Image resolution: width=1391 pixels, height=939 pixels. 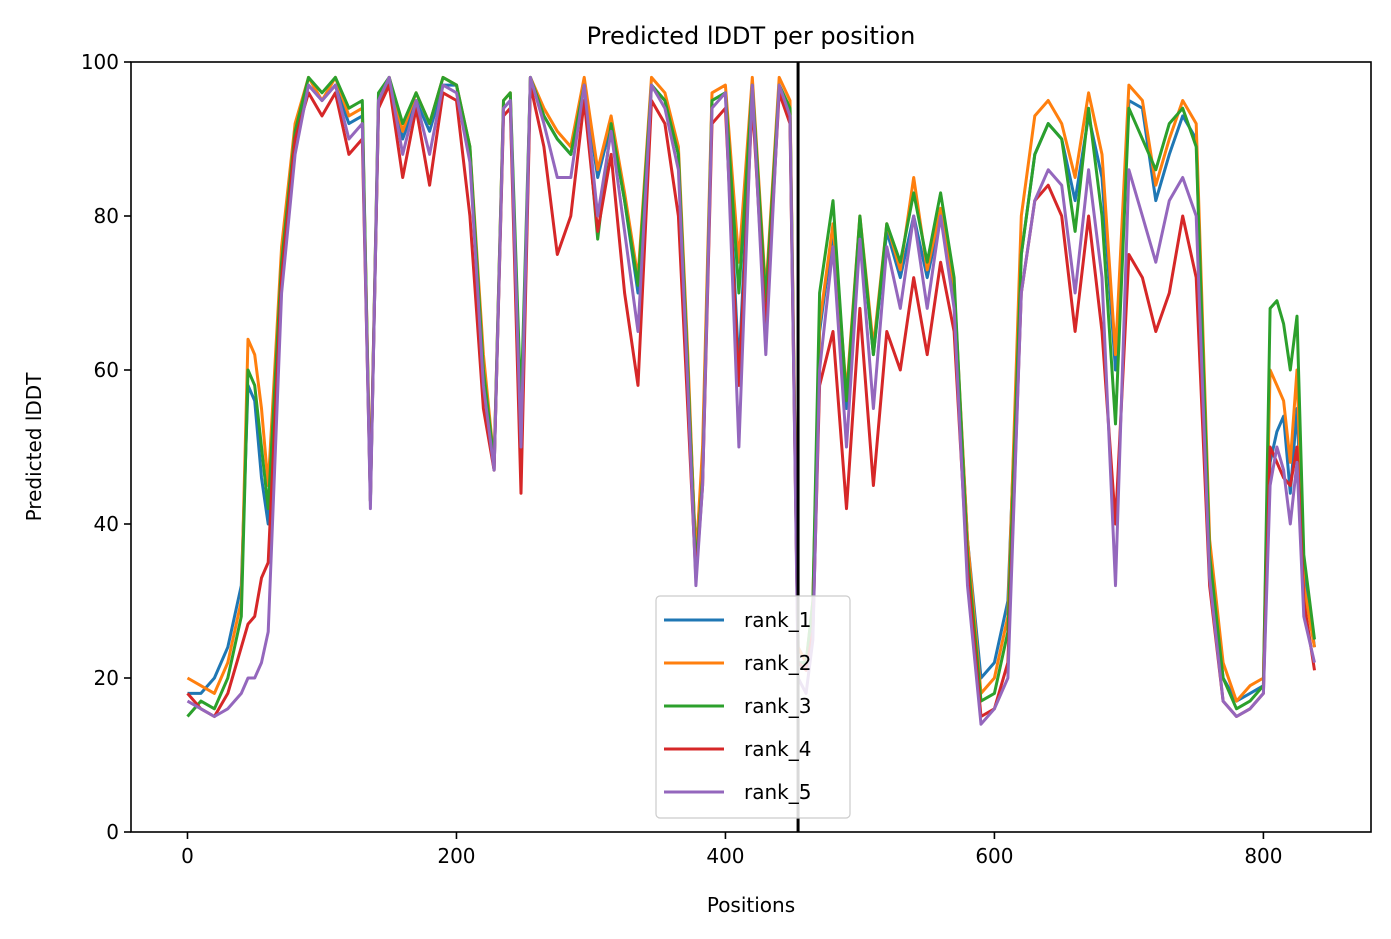 What do you see at coordinates (187, 856) in the screenshot?
I see `x-tick-label: 0` at bounding box center [187, 856].